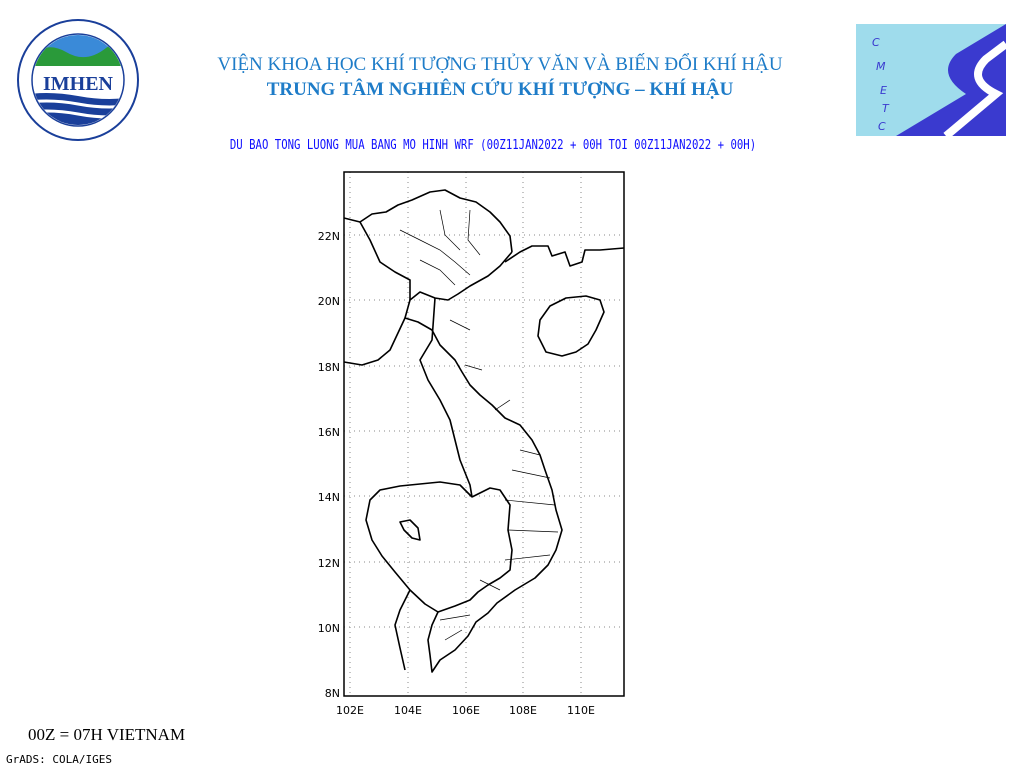 This screenshot has height=768, width=1024. I want to click on thailand-coast, so click(402, 630).